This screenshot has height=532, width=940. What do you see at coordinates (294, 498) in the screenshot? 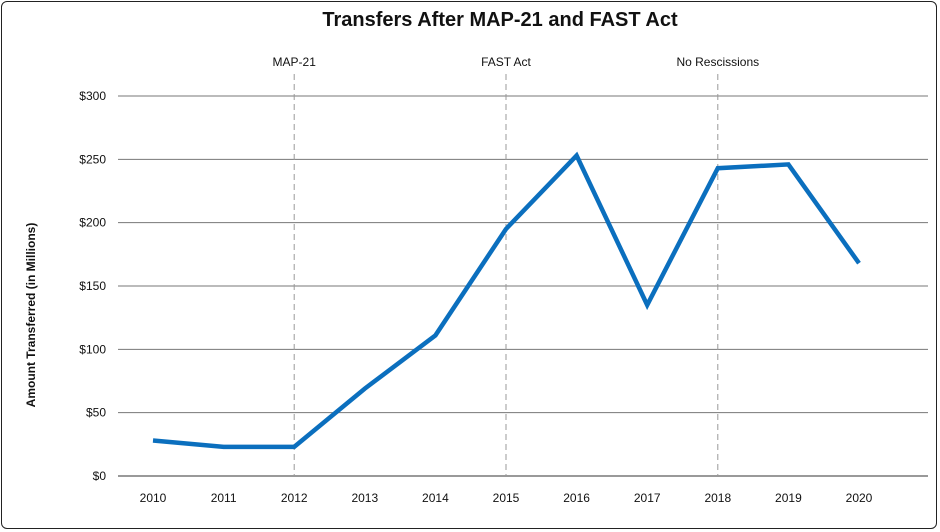
I see `x-tick-label: 2012` at bounding box center [294, 498].